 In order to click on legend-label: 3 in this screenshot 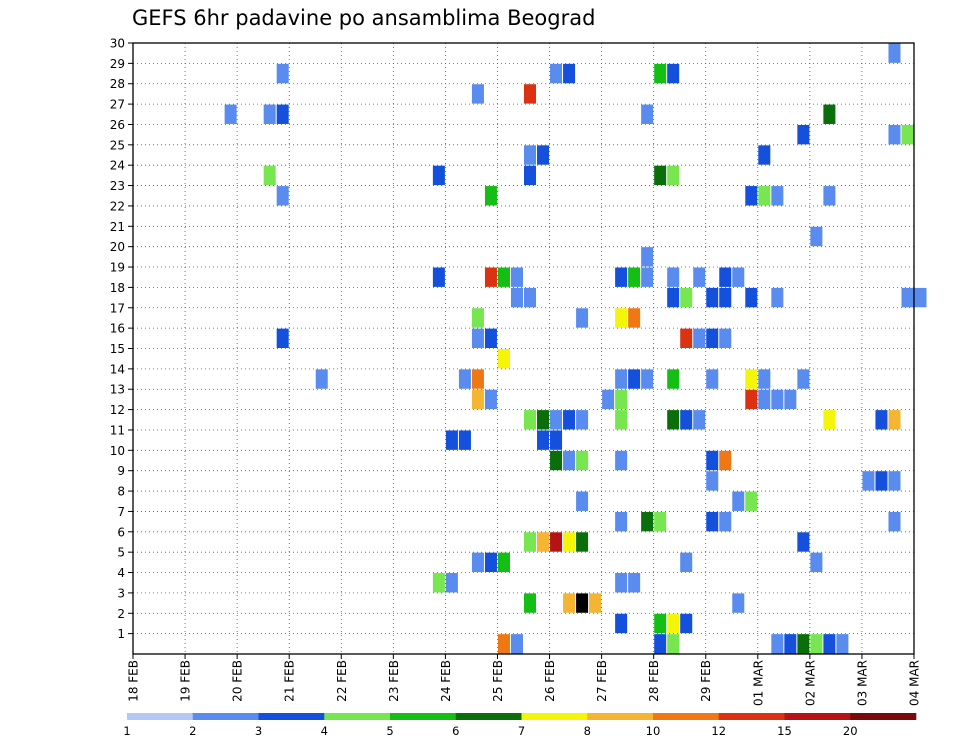, I will do `click(258, 731)`.